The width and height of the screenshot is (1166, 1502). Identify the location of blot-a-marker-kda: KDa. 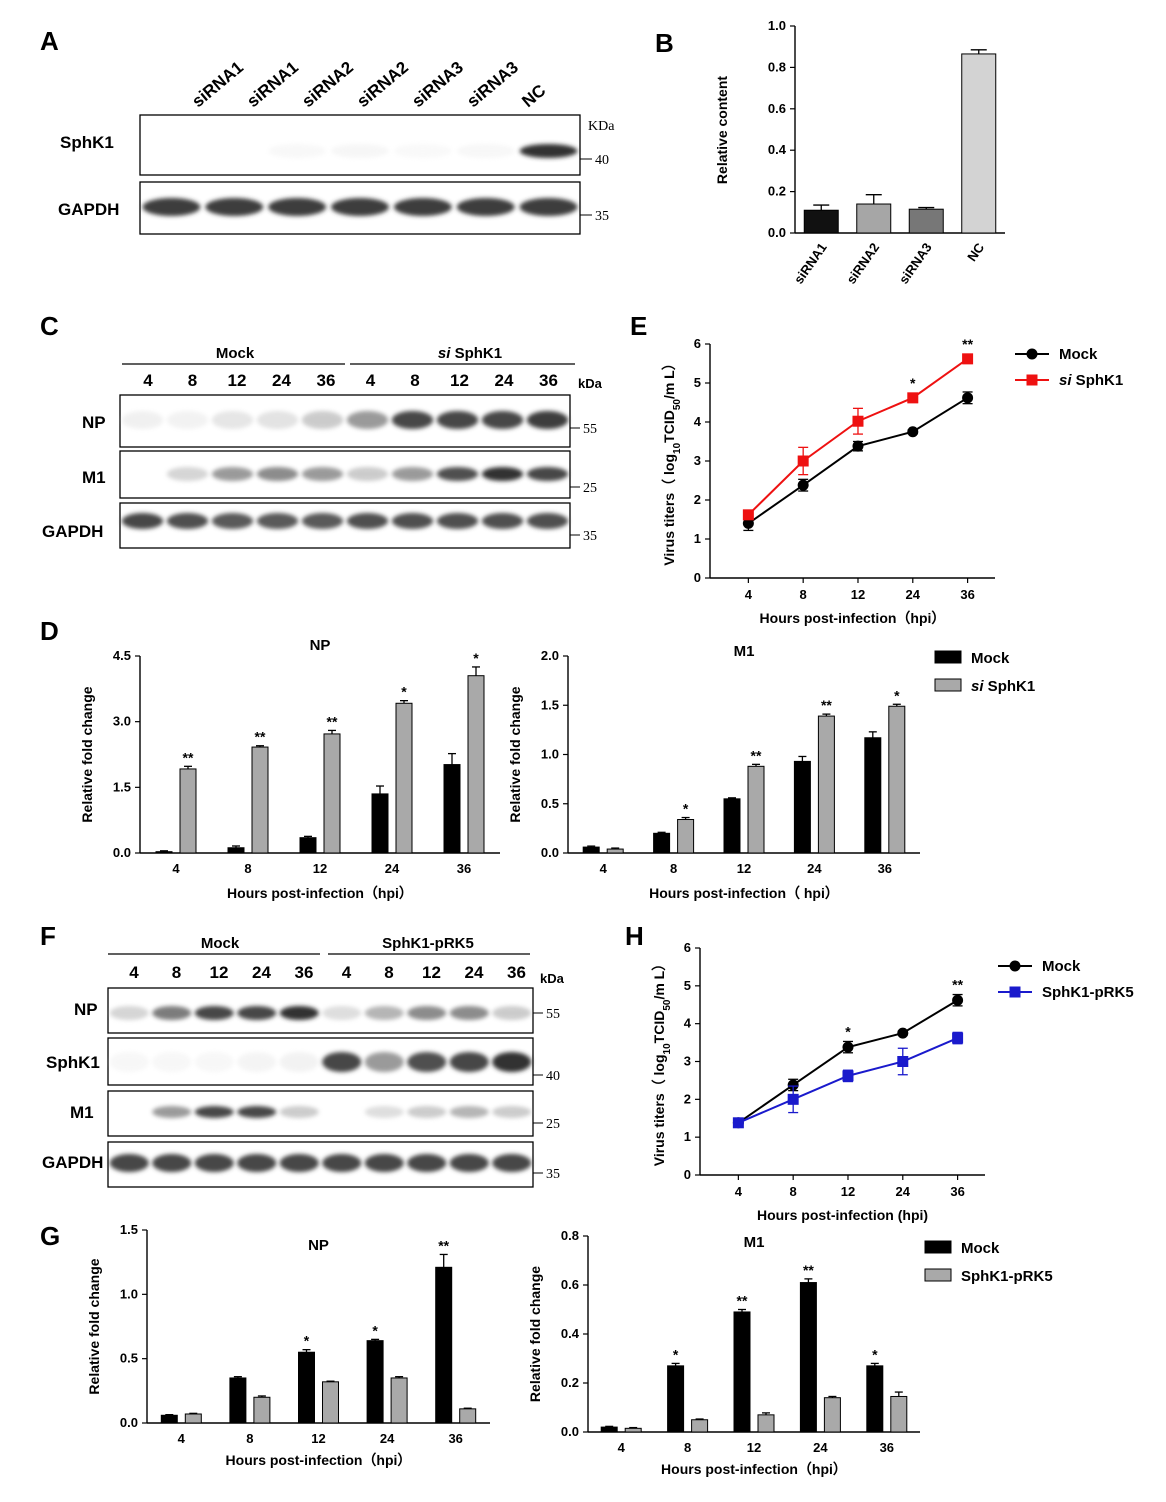
(601, 126).